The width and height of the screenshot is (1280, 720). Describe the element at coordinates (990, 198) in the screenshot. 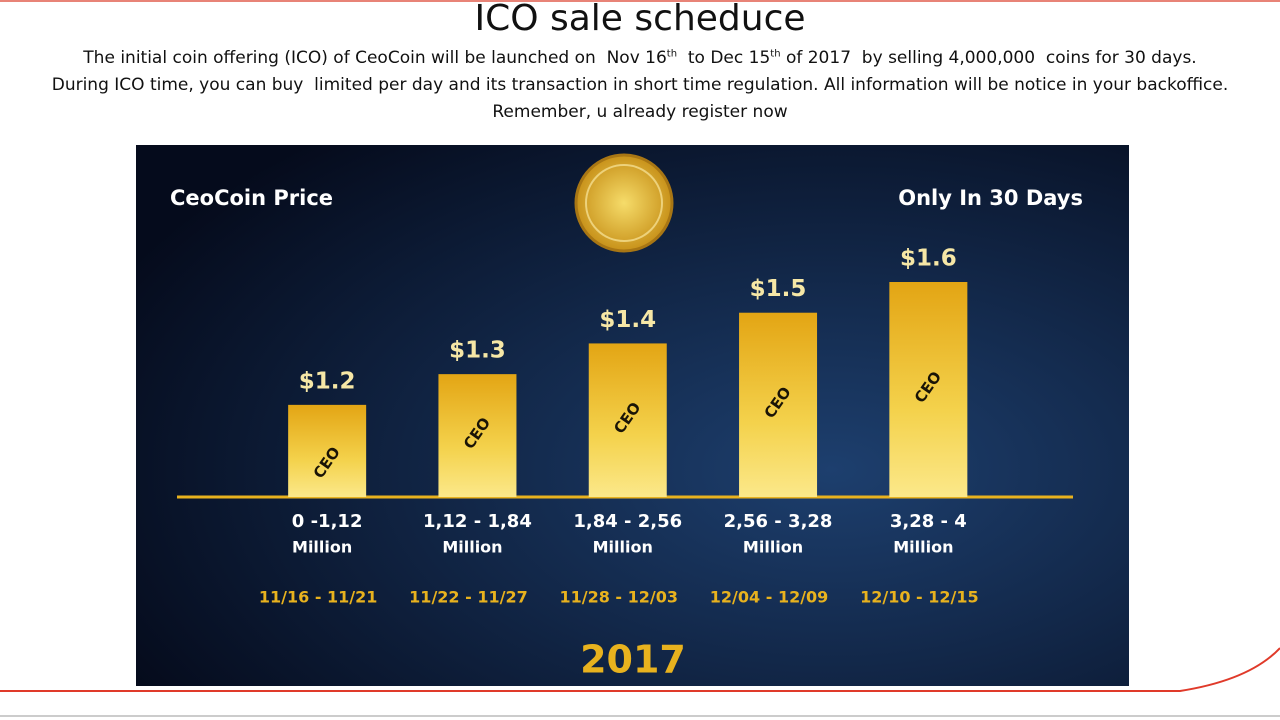

I see `chart-subtitle: Only In 30 Days` at that location.